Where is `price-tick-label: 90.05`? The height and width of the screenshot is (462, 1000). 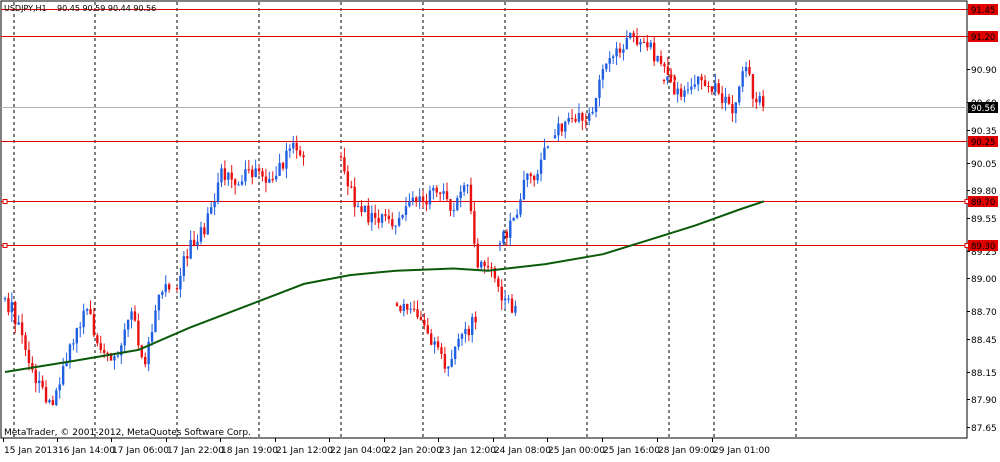 price-tick-label: 90.05 is located at coordinates (984, 165).